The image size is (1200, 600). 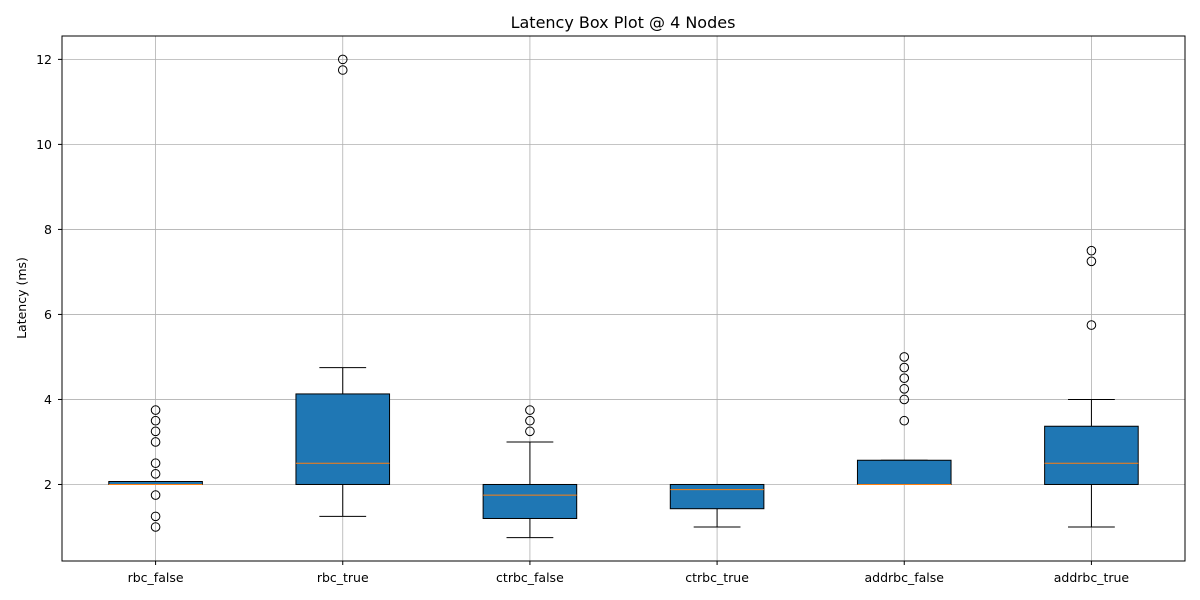 What do you see at coordinates (905, 577) in the screenshot?
I see `x-tick-label: addrbc_false` at bounding box center [905, 577].